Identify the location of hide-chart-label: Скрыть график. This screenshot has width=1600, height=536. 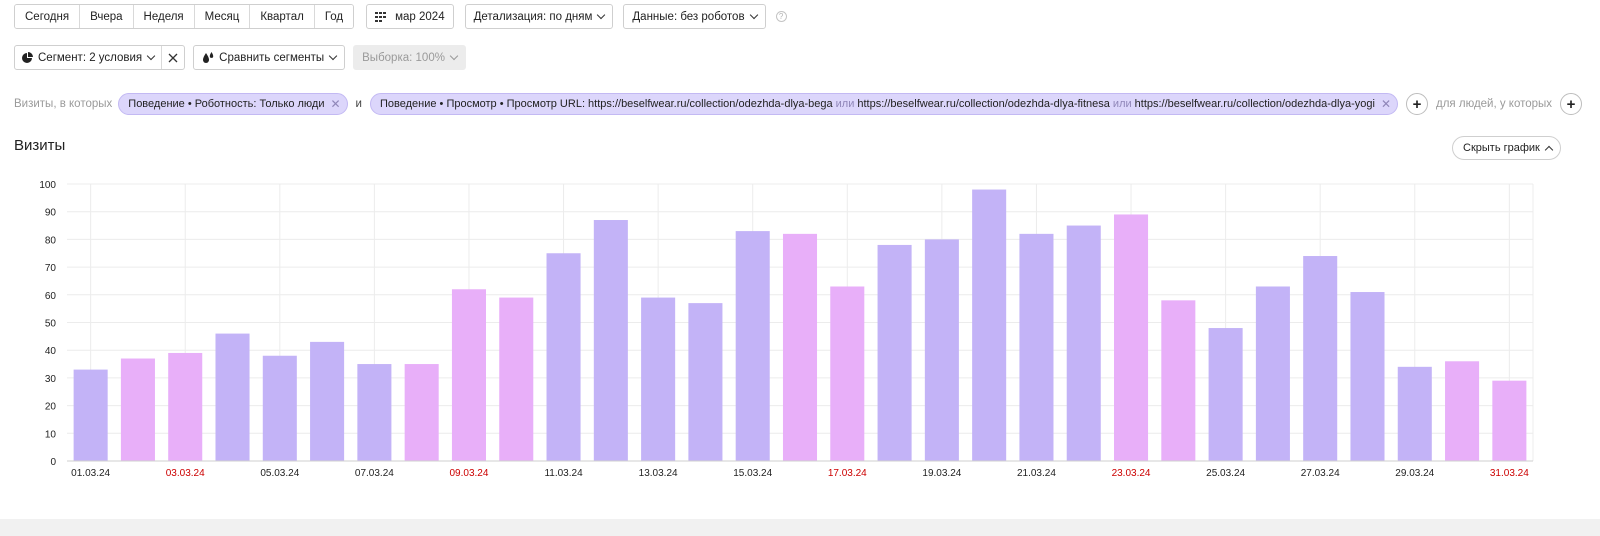
(1501, 148).